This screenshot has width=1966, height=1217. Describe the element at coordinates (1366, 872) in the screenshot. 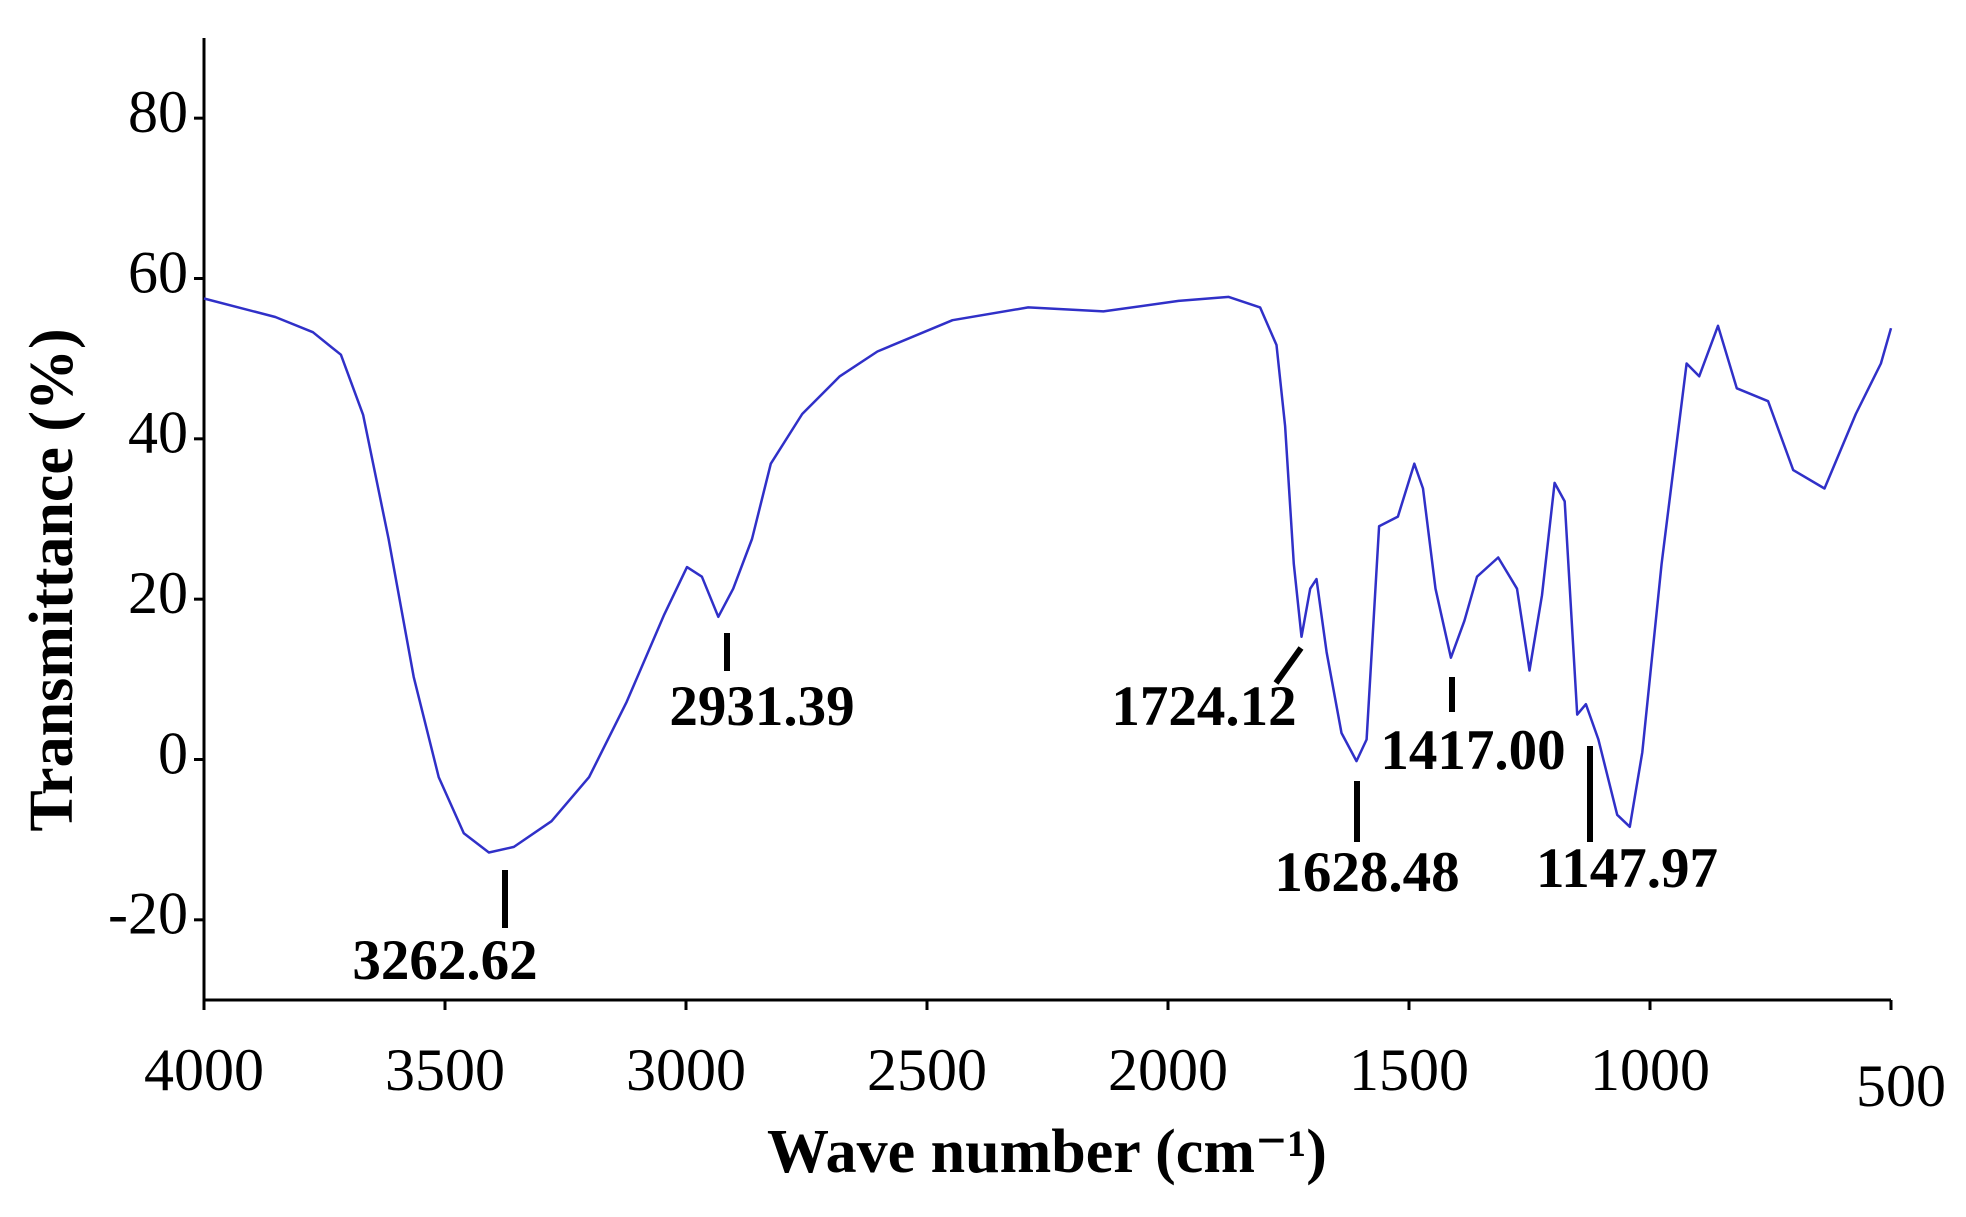

I see `annotation: 1628.48` at that location.